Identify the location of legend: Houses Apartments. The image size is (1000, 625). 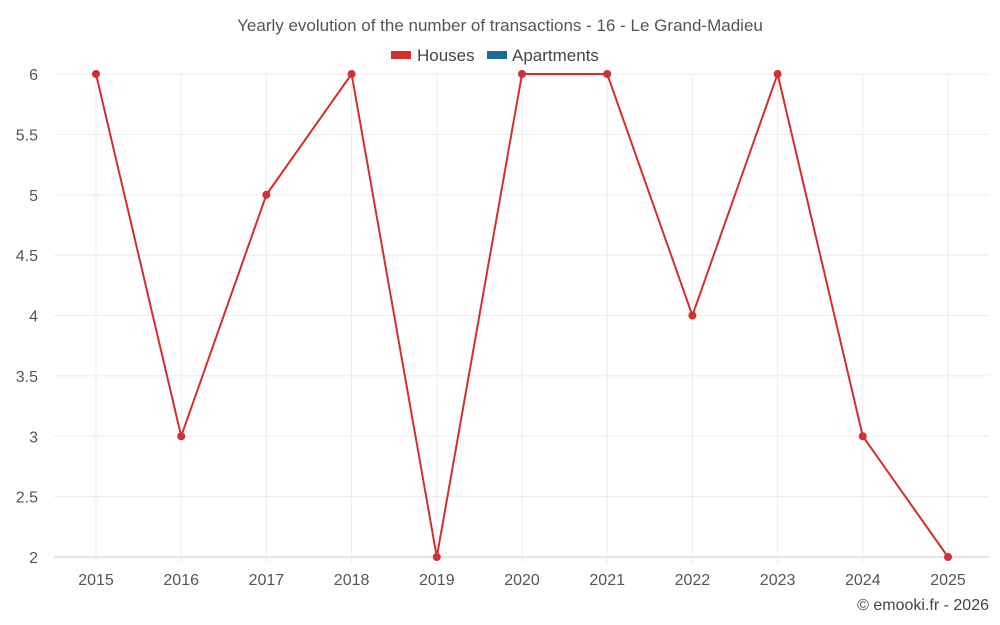
(495, 55).